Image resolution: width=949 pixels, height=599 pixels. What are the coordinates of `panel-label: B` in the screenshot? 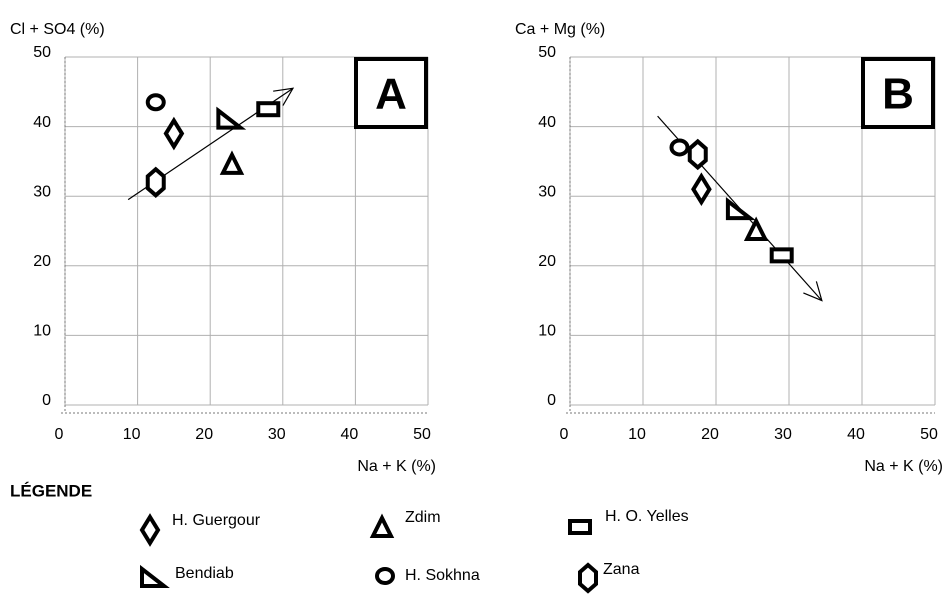 It's located at (898, 94).